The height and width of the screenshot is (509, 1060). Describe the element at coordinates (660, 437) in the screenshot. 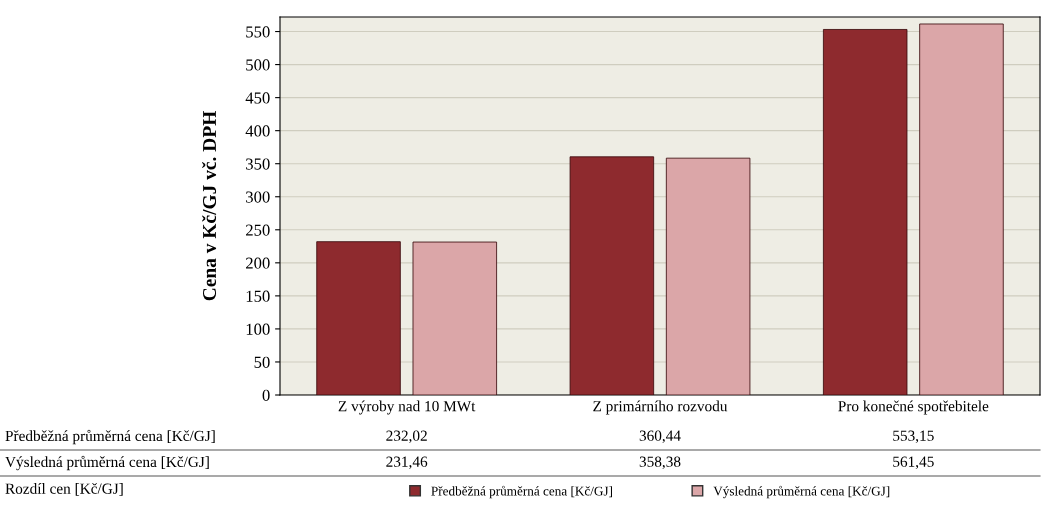

I see `data-label: 360,44` at that location.